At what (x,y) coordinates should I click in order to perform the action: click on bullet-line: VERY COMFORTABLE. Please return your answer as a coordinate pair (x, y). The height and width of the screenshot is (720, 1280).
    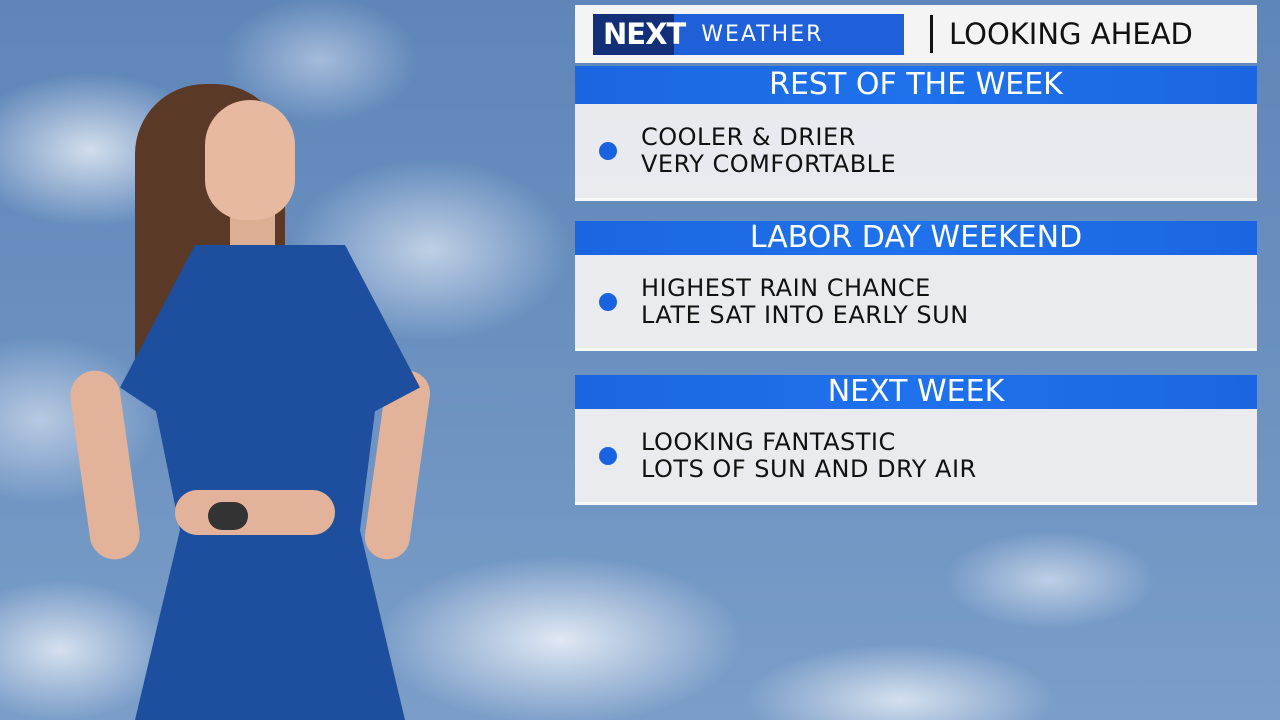
    Looking at the image, I should click on (769, 164).